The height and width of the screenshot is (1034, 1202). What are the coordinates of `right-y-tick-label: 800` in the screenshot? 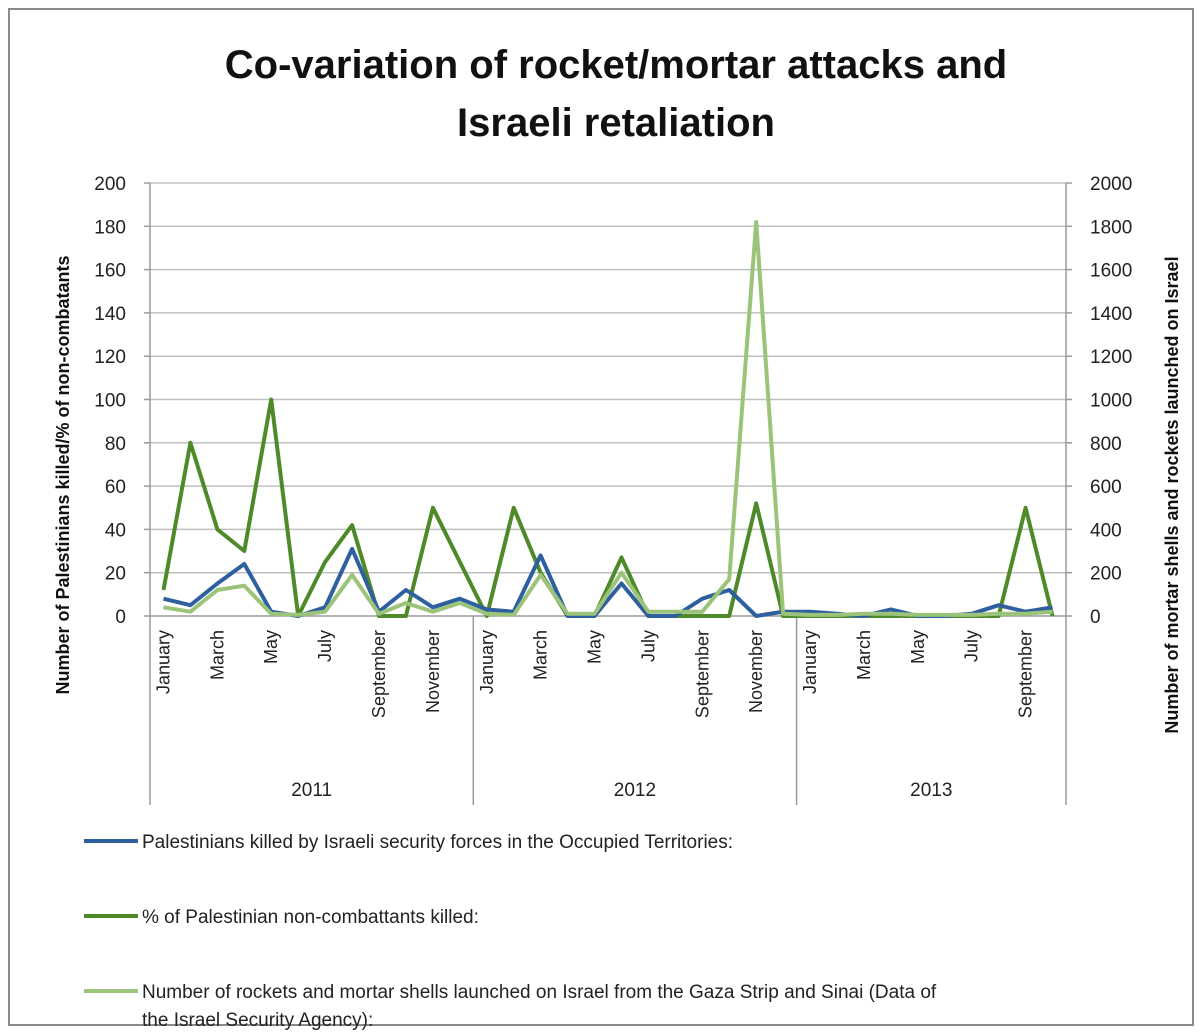 It's located at (1106, 444).